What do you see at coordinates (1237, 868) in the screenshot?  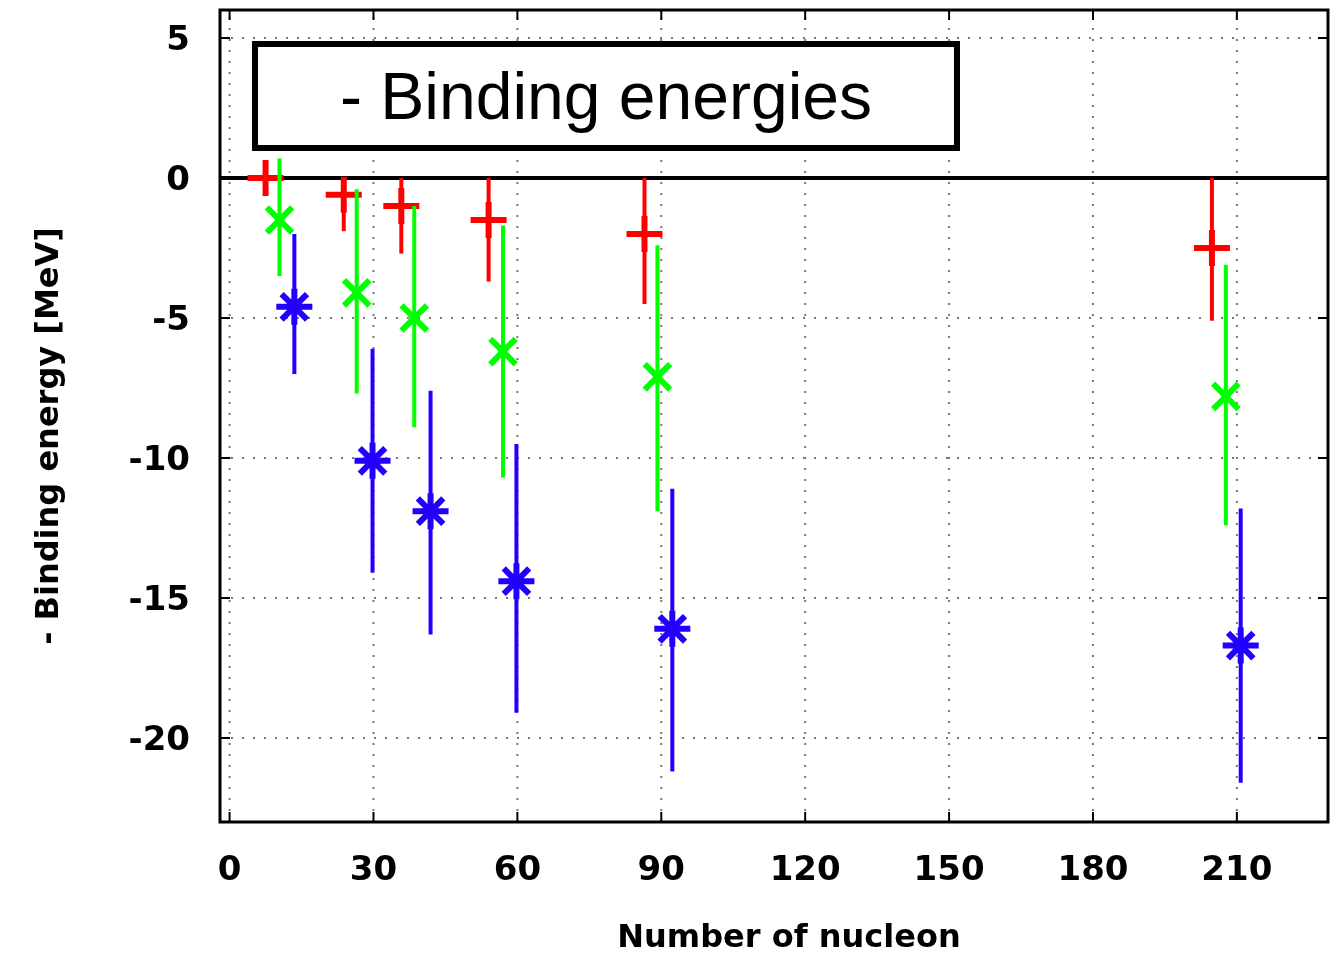 I see `x-tick-label: 210` at bounding box center [1237, 868].